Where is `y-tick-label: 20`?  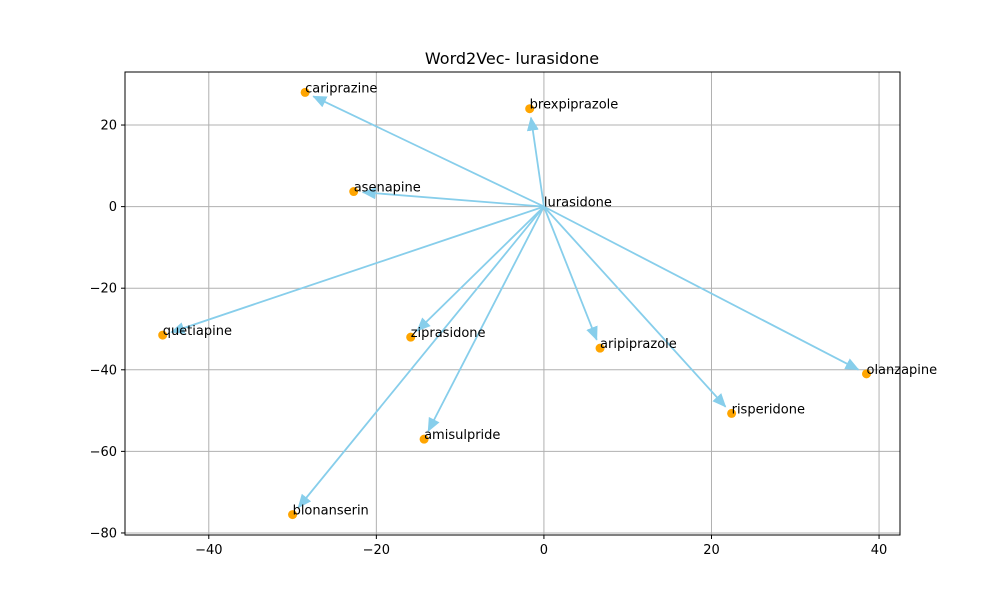 y-tick-label: 20 is located at coordinates (108, 126).